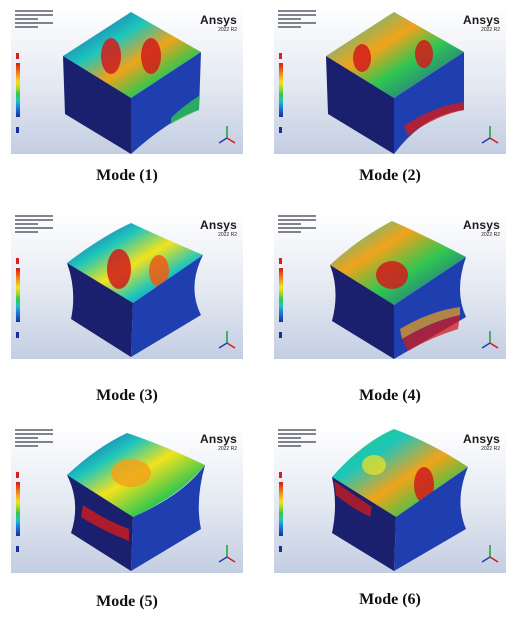  What do you see at coordinates (390, 395) in the screenshot?
I see `mode-caption-4: Mode (4)` at bounding box center [390, 395].